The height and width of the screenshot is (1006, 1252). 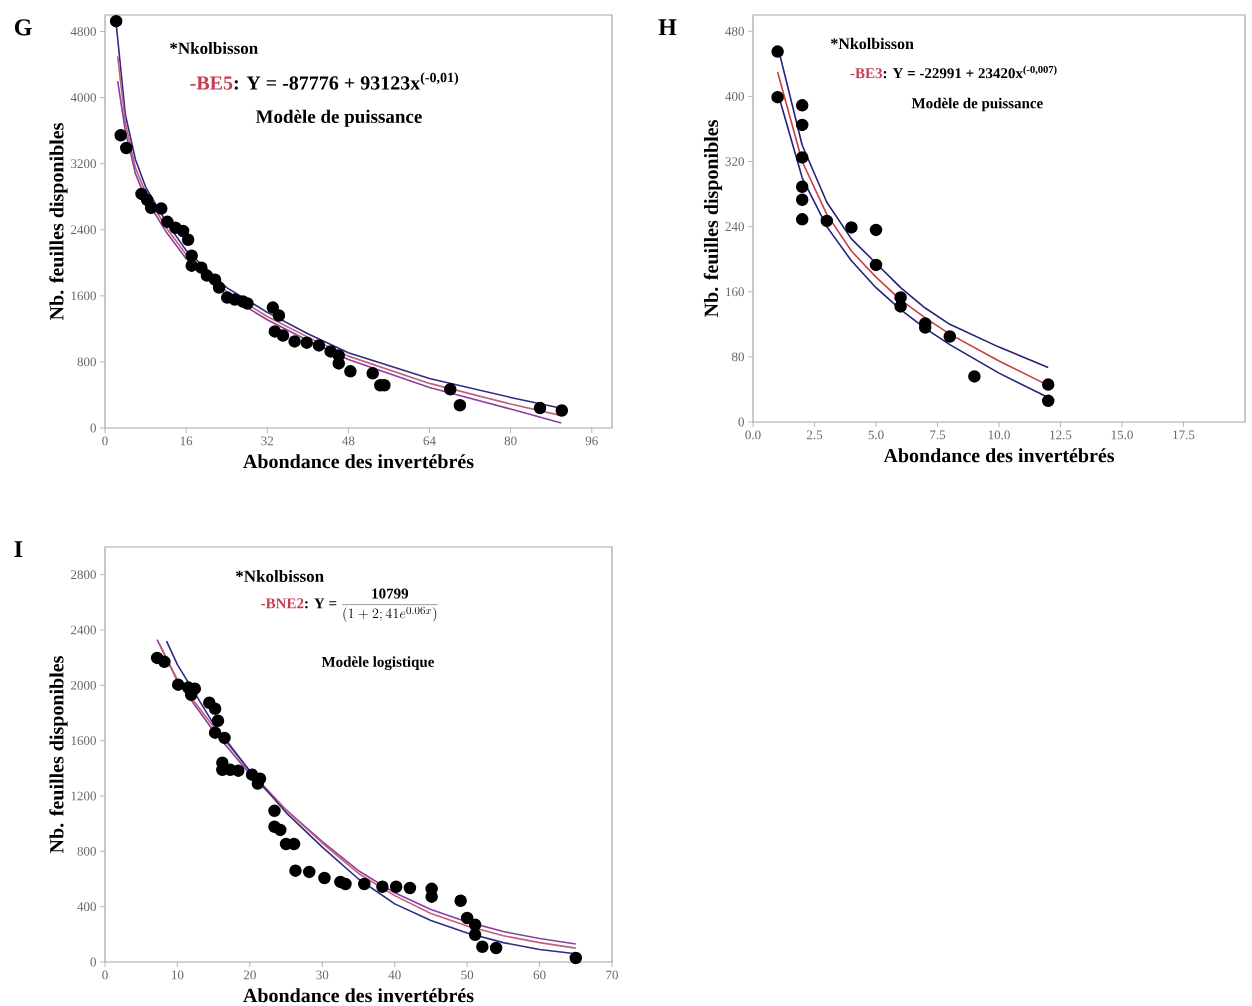 What do you see at coordinates (734, 162) in the screenshot?
I see `y-tick-label: 320` at bounding box center [734, 162].